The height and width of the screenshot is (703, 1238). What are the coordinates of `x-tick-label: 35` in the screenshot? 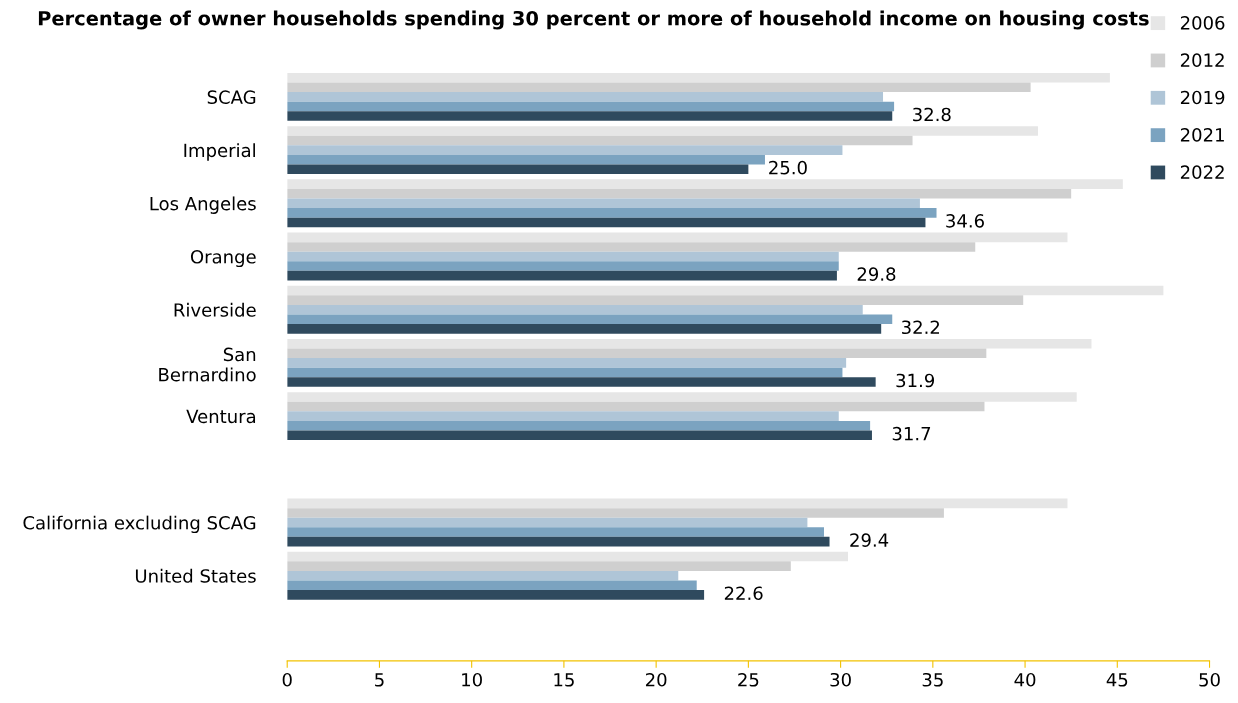 It's located at (932, 679).